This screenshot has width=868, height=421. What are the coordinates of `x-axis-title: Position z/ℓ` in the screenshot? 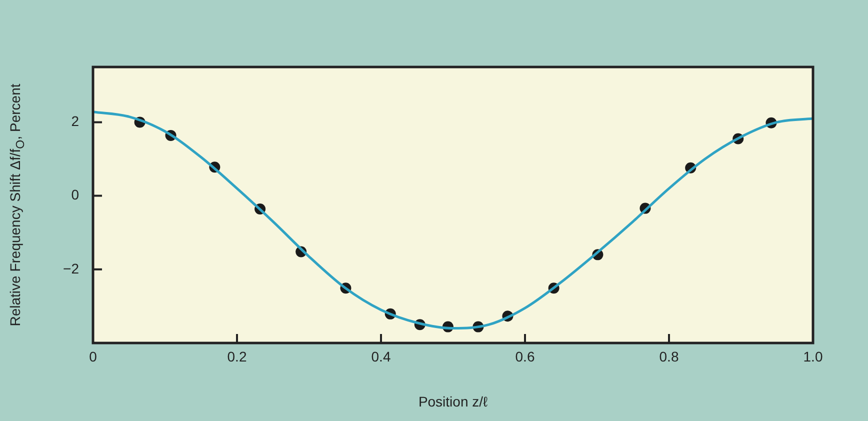 It's located at (453, 401).